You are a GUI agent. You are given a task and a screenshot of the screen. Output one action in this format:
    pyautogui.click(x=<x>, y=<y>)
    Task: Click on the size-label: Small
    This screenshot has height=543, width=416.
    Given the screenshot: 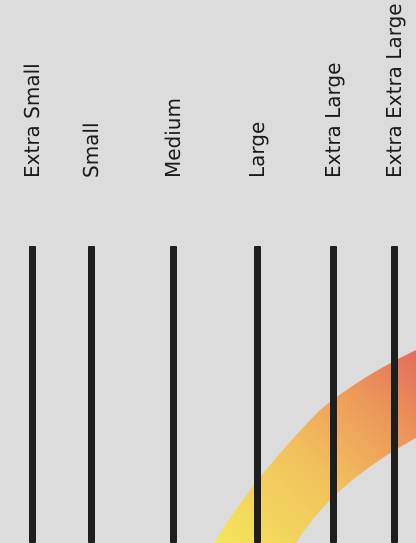 What is the action you would take?
    pyautogui.click(x=91, y=150)
    